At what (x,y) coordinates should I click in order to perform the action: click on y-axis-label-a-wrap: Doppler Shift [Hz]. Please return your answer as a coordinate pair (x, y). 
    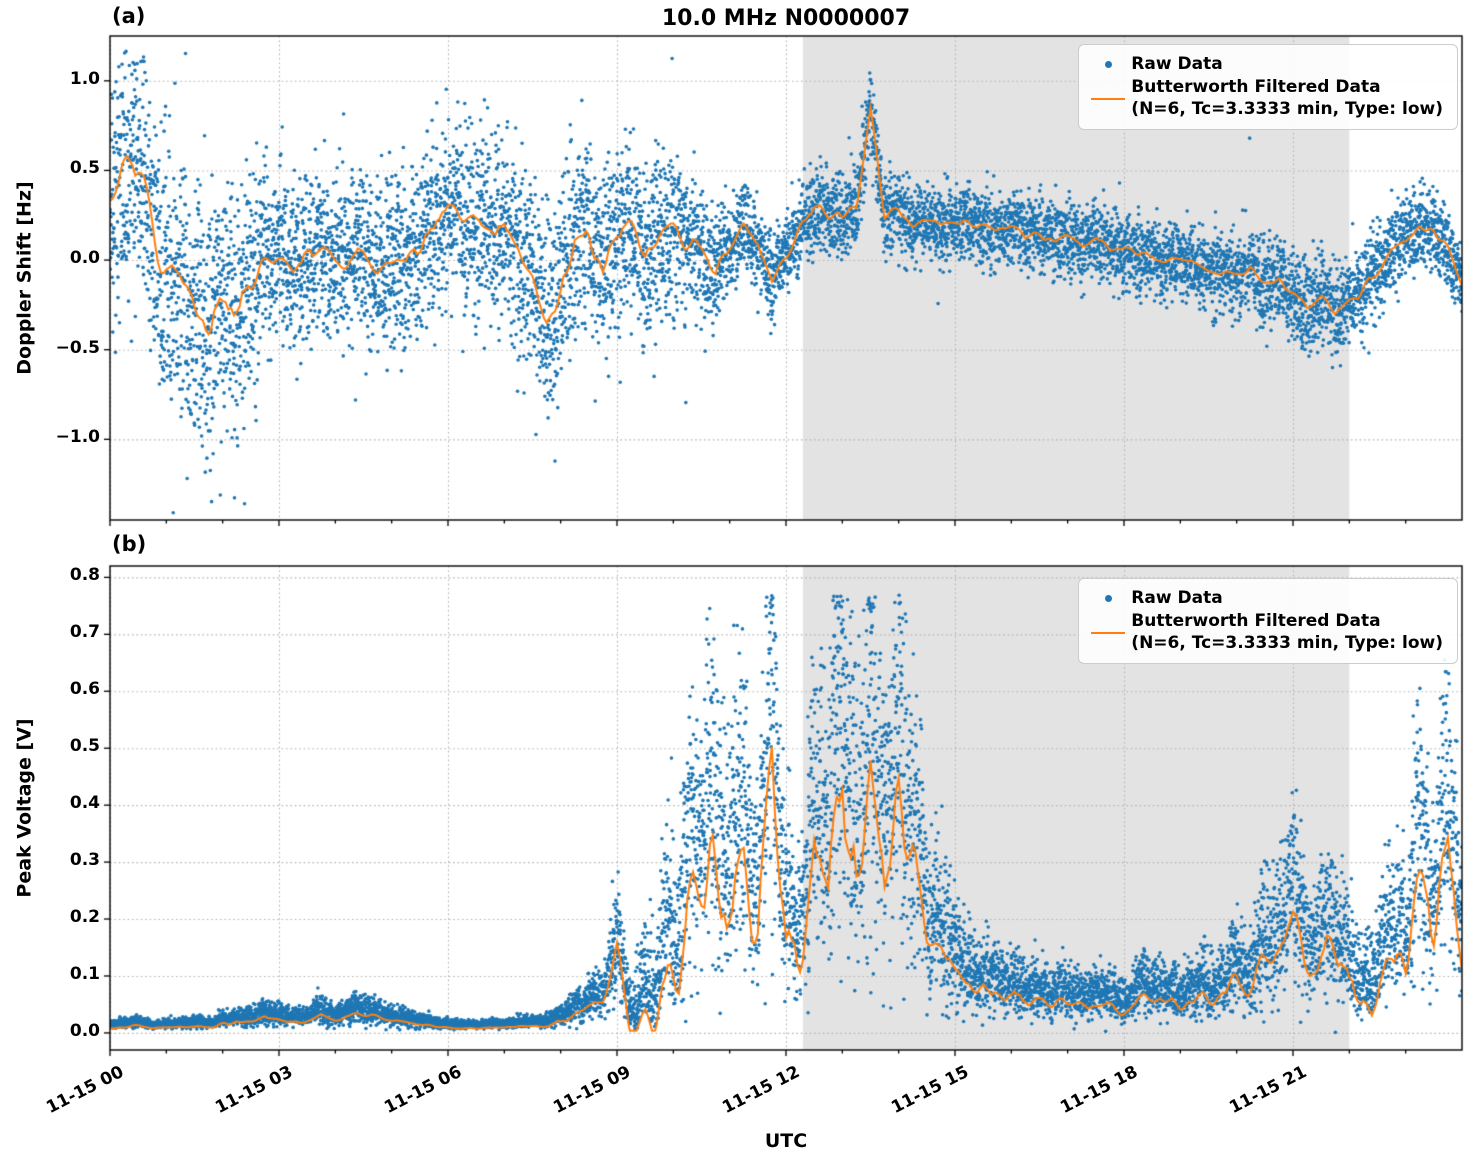
    Looking at the image, I should click on (25, 278).